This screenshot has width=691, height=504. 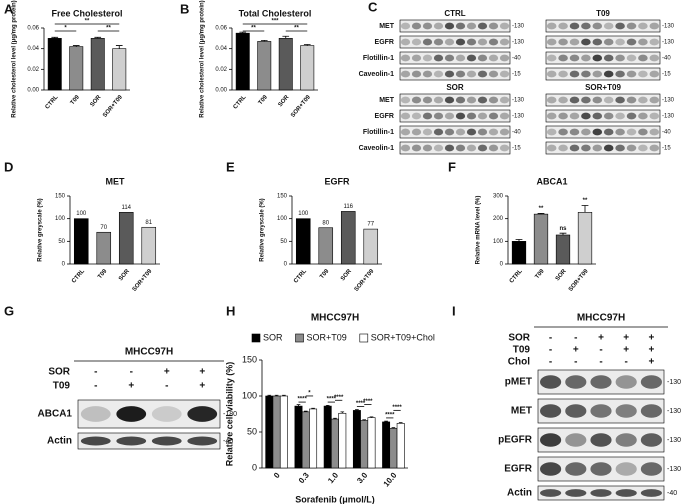 What do you see at coordinates (221, 91) in the screenshot?
I see `y-tick-label: 0.00` at bounding box center [221, 91].